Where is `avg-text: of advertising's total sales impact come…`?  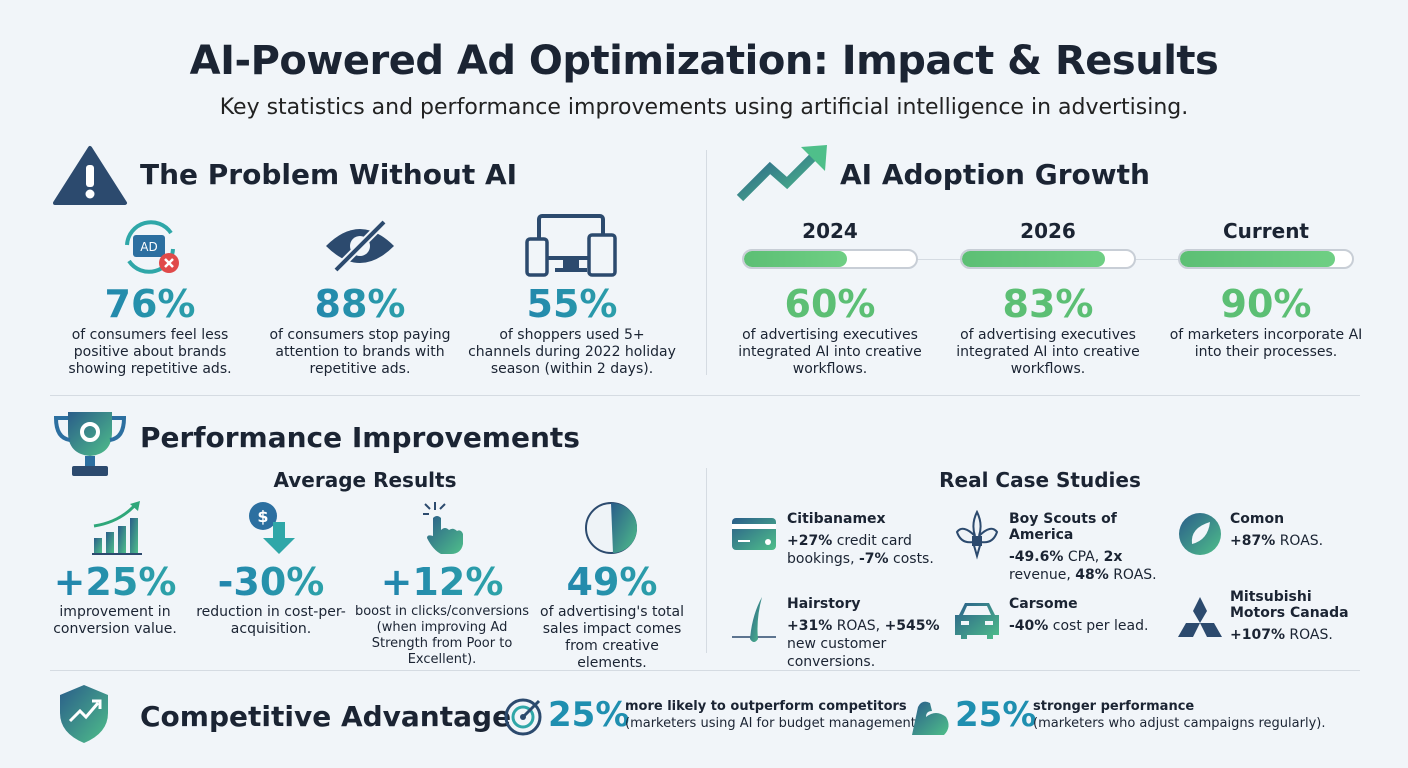
avg-text: of advertising's total sales impact come… is located at coordinates (612, 637).